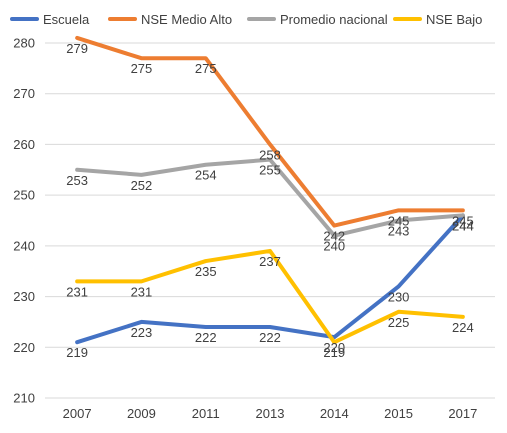 This screenshot has width=507, height=433. What do you see at coordinates (66, 19) in the screenshot?
I see `legend-label-escuela: Escuela` at bounding box center [66, 19].